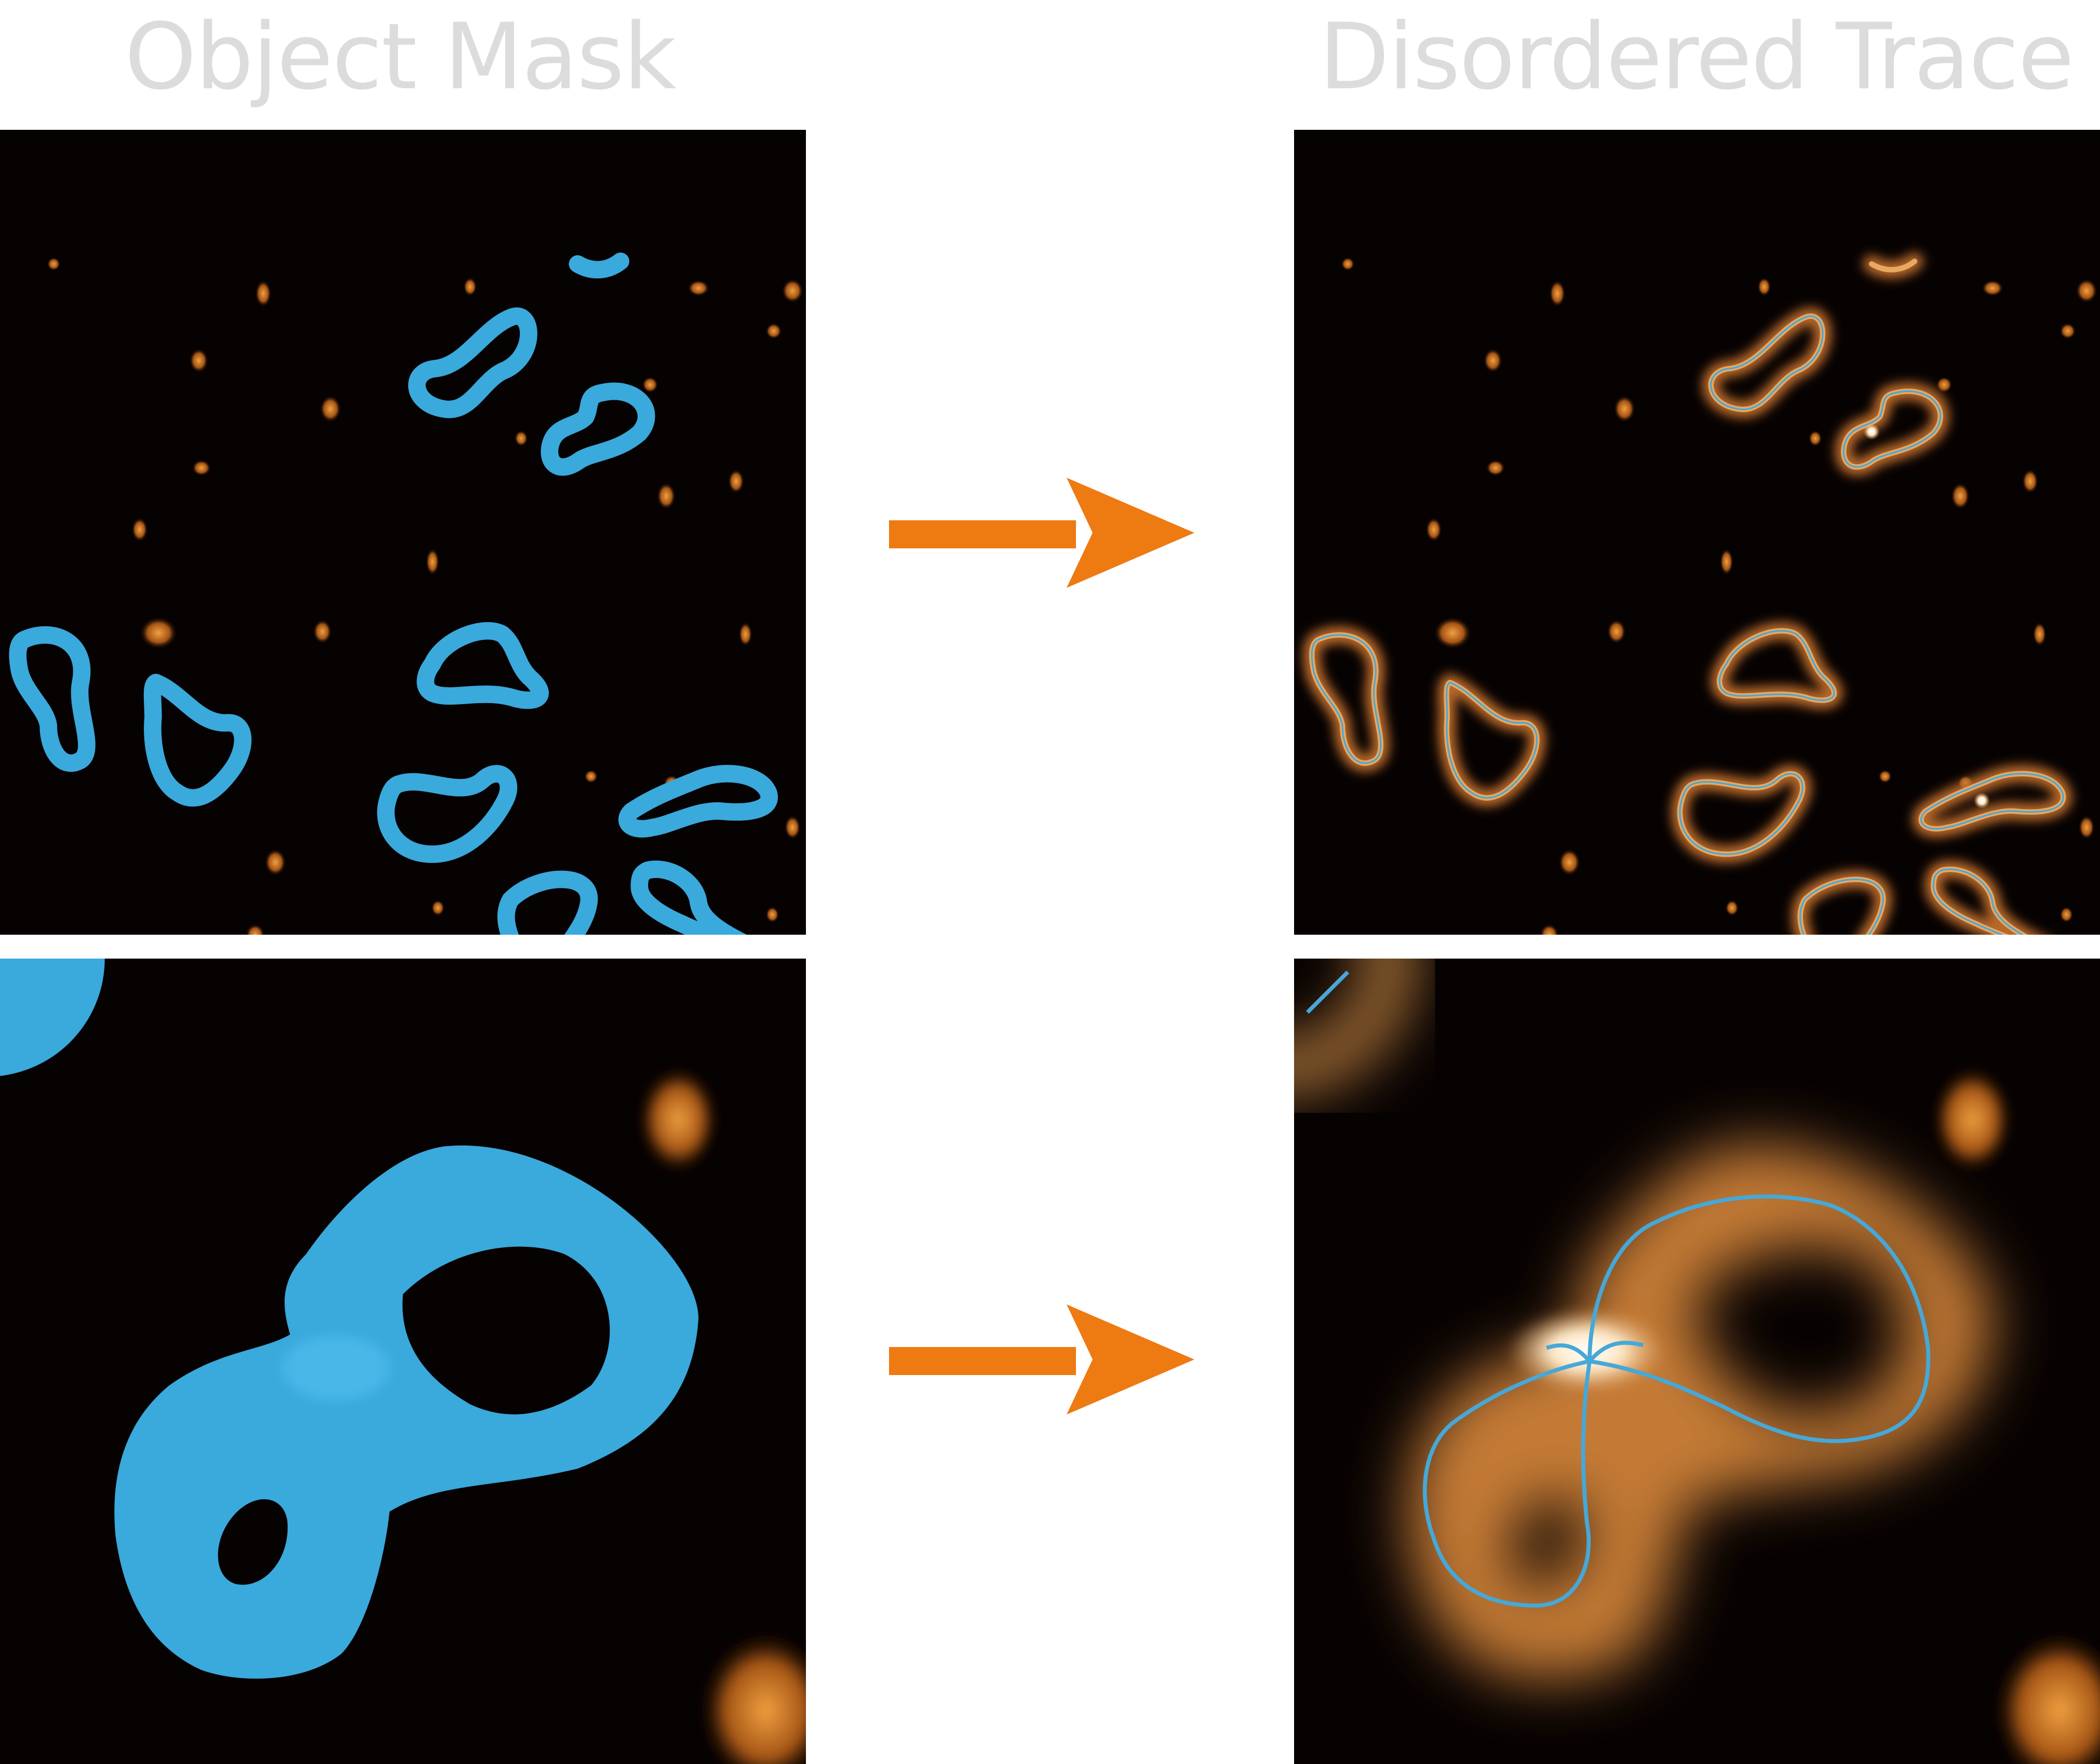 The image size is (2100, 1764). What do you see at coordinates (400, 57) in the screenshot?
I see `object-mask-title: Object Mask` at bounding box center [400, 57].